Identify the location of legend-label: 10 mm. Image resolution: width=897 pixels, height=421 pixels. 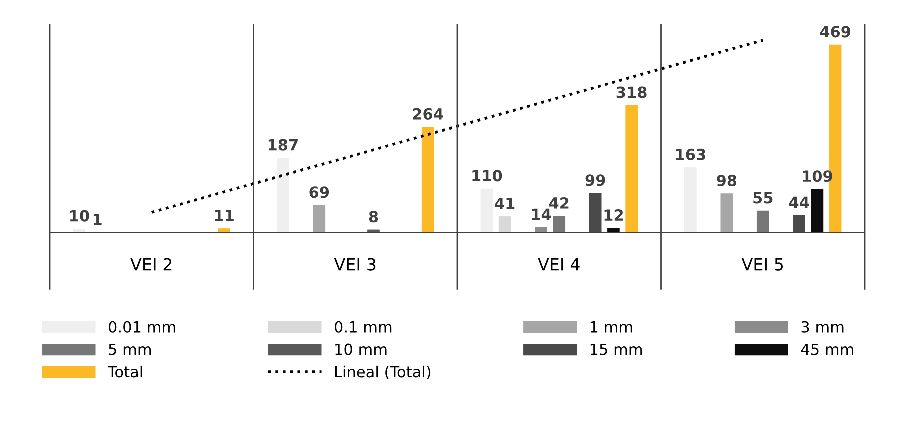
(361, 350).